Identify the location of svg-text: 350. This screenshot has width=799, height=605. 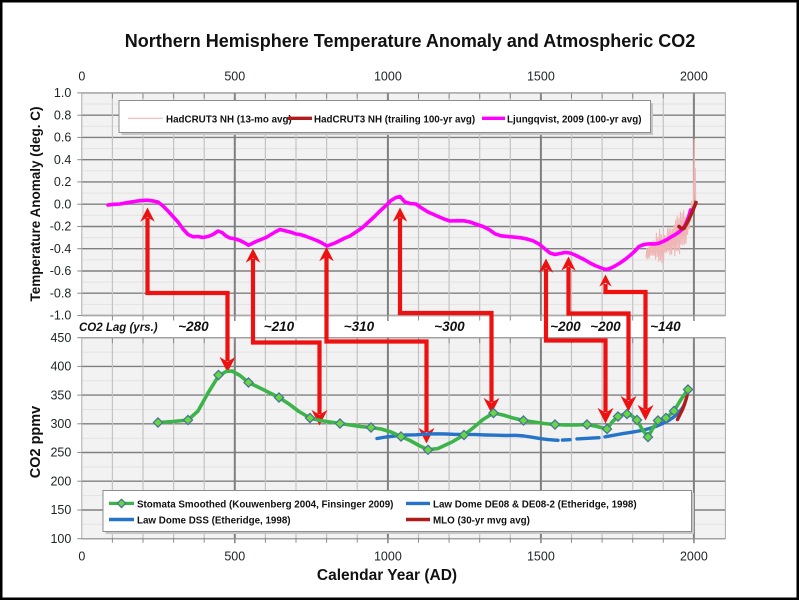
(60, 395).